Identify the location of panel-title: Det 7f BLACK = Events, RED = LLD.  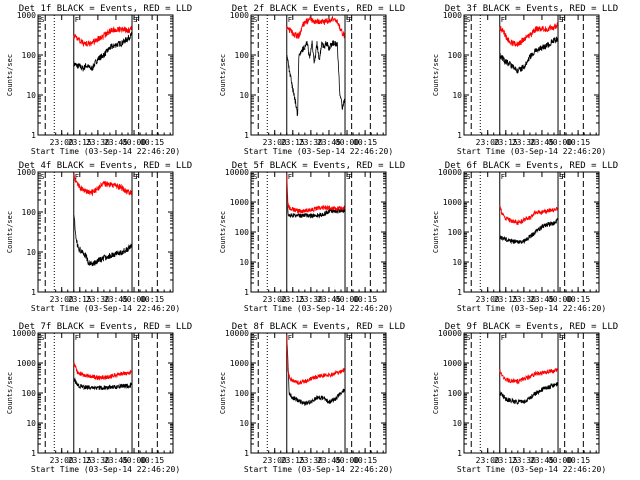
(105, 327).